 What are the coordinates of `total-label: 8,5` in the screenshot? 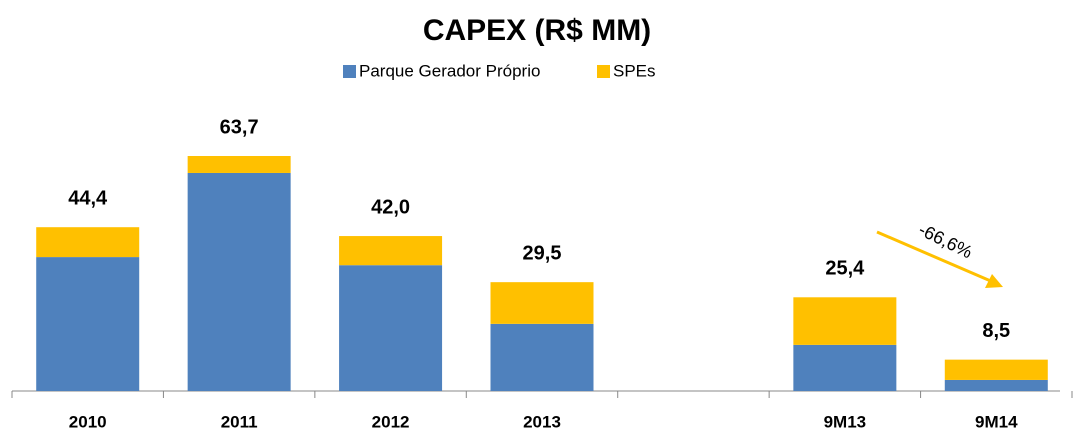 It's located at (996, 331).